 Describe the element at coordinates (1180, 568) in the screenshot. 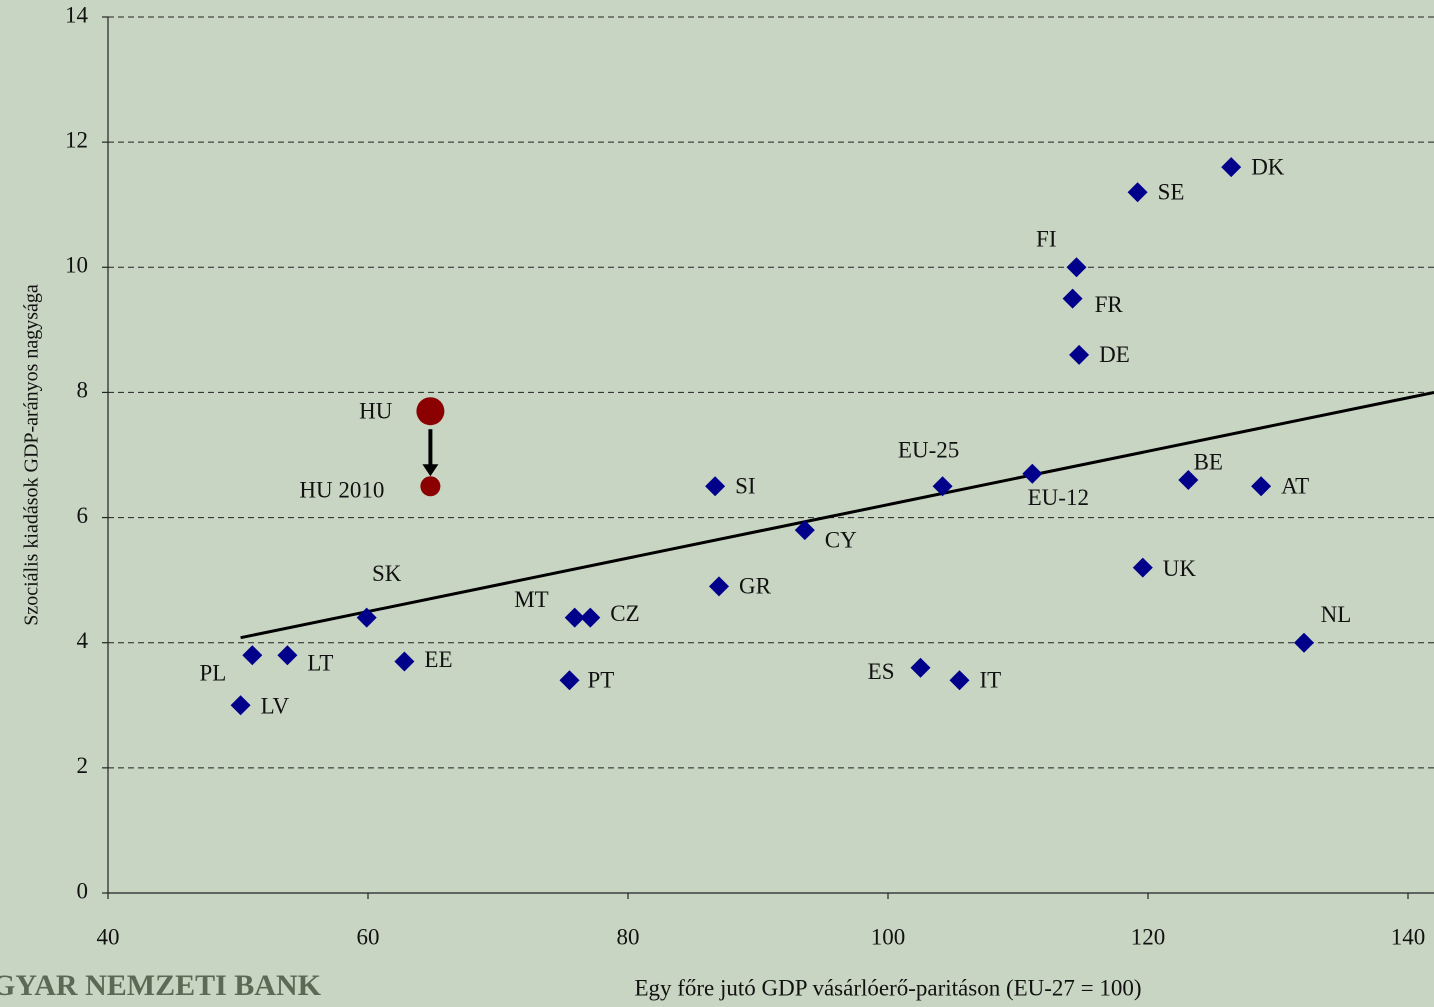

I see `point-label: UK` at that location.